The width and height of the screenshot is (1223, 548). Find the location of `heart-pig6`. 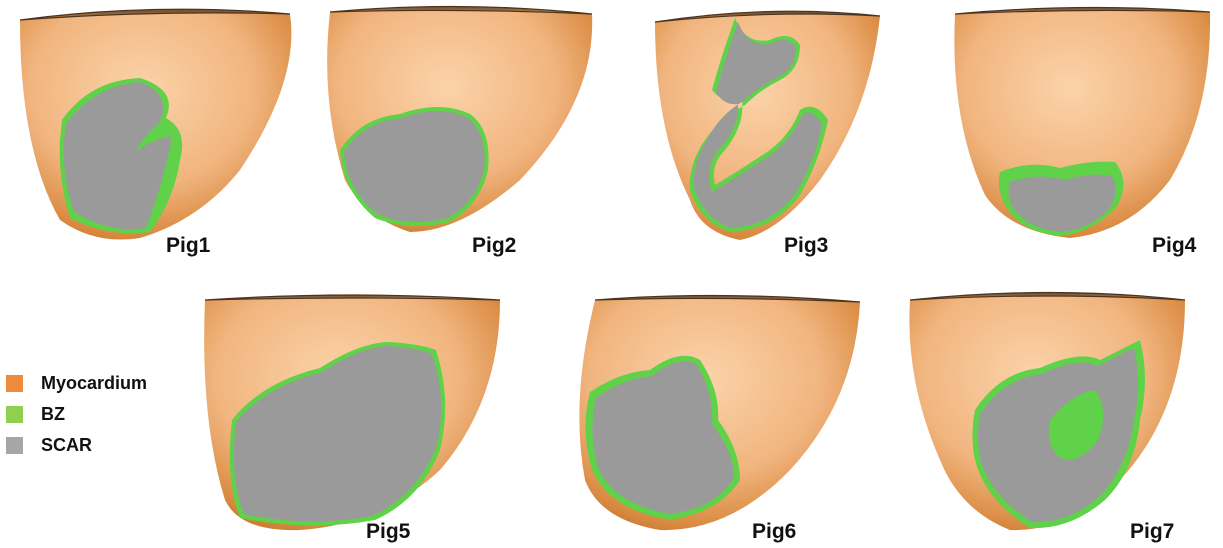

heart-pig6 is located at coordinates (720, 412).